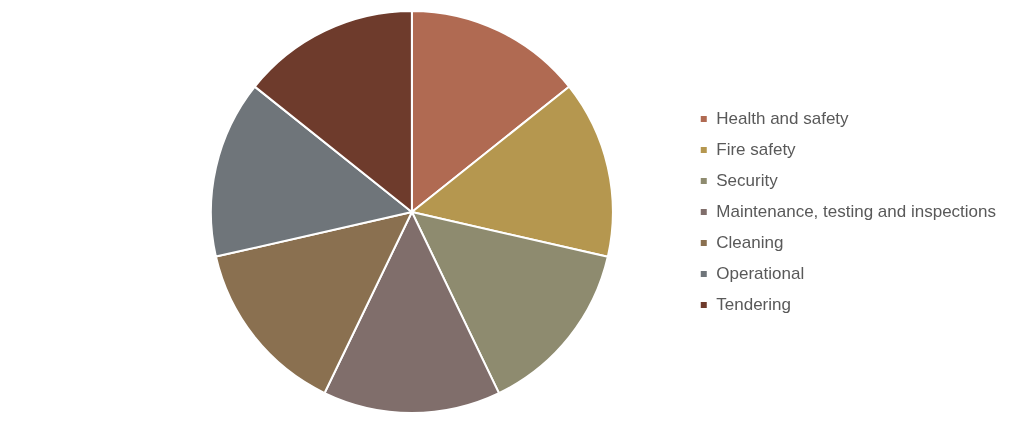 The image size is (1024, 424). What do you see at coordinates (783, 118) in the screenshot?
I see `legend-label: Health and safety` at bounding box center [783, 118].